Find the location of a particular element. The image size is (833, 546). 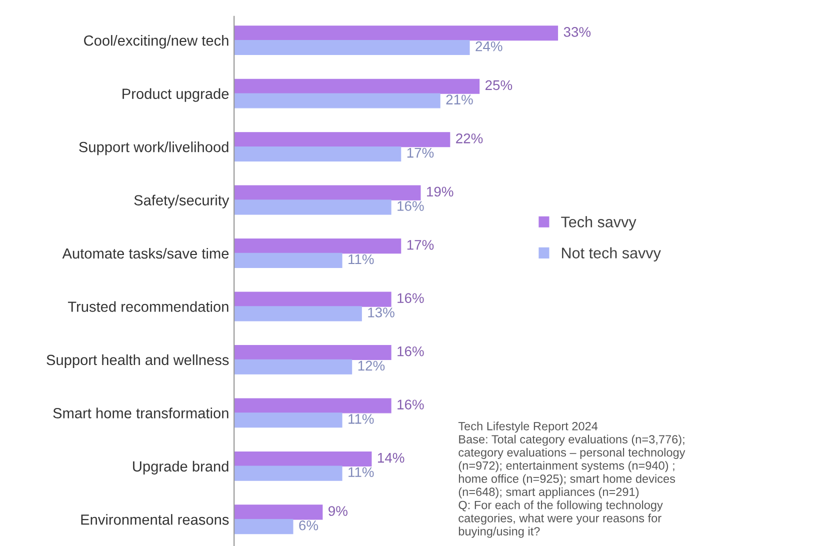

y-tick-label: Support health and wellness is located at coordinates (137, 361).